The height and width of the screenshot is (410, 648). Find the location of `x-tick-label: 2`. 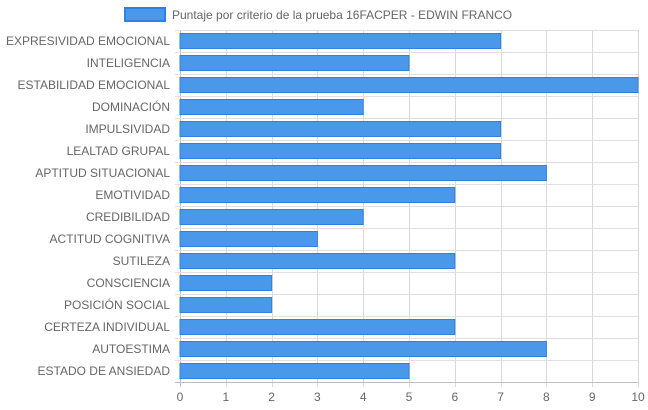

x-tick-label: 2 is located at coordinates (271, 397).